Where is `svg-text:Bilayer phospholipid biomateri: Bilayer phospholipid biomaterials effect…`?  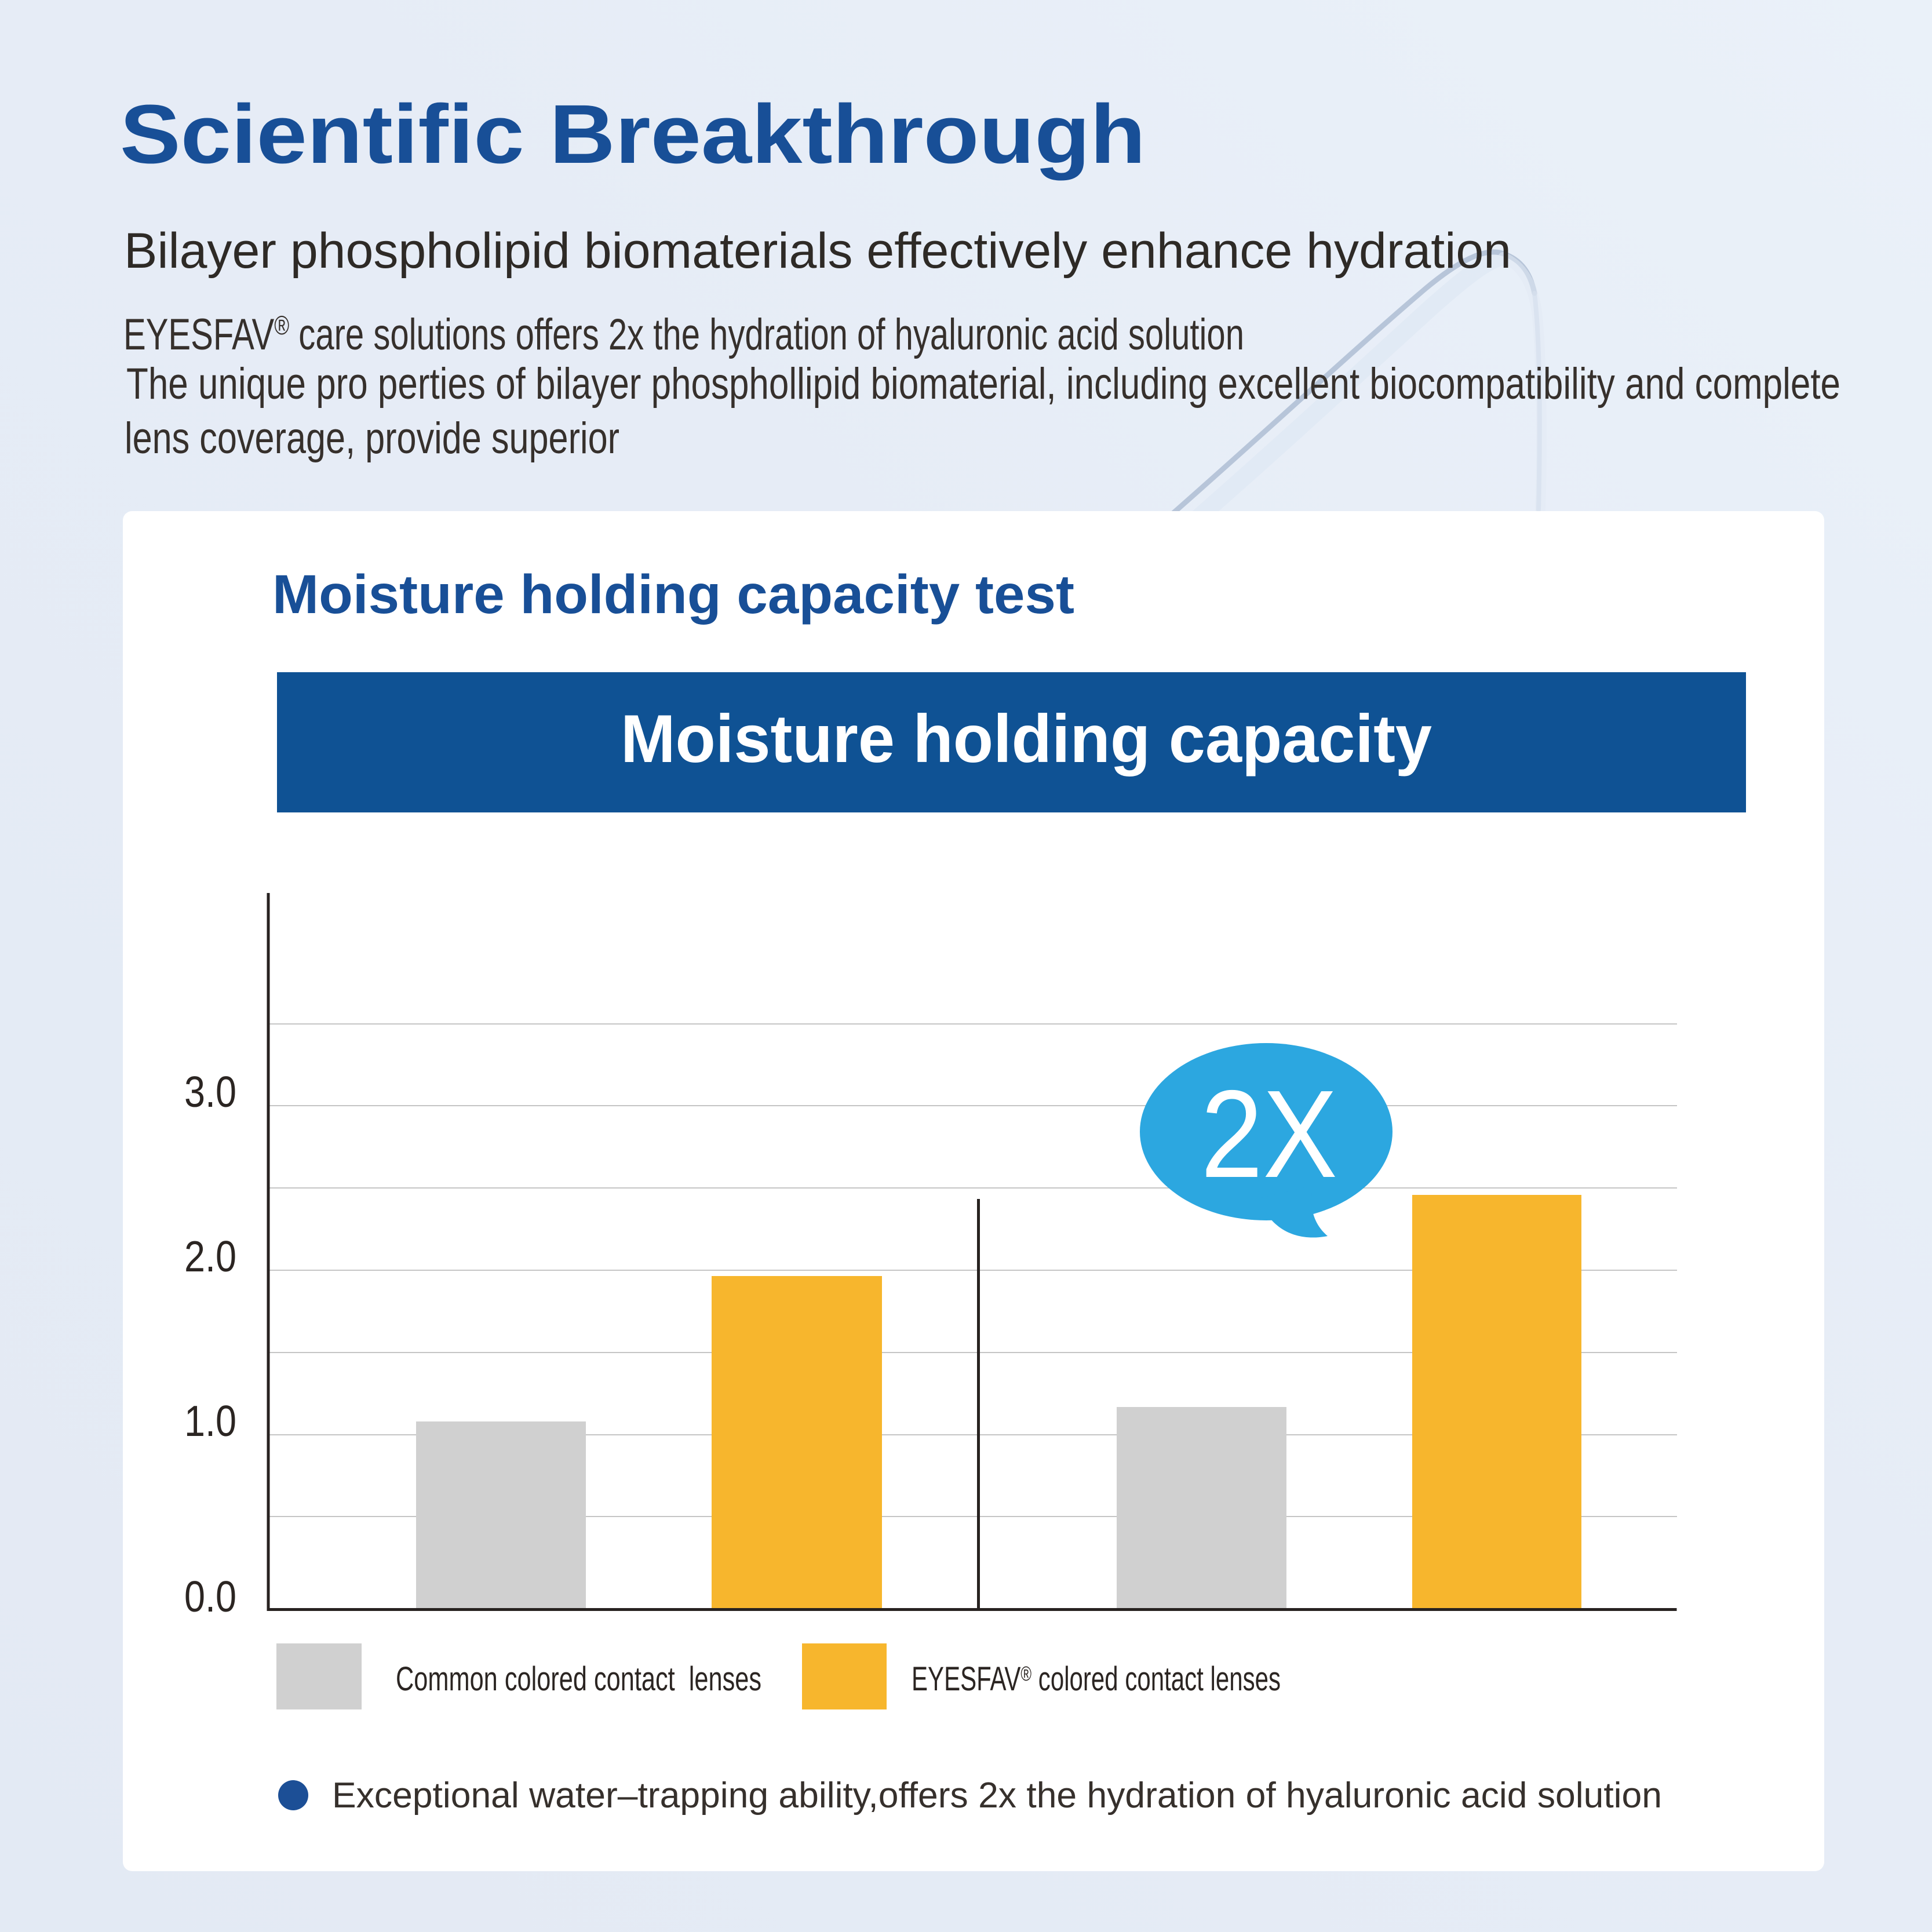
svg-text:Bilayer phospholipid biomateri: Bilayer phospholipid biomaterials effect… is located at coordinates (818, 251).